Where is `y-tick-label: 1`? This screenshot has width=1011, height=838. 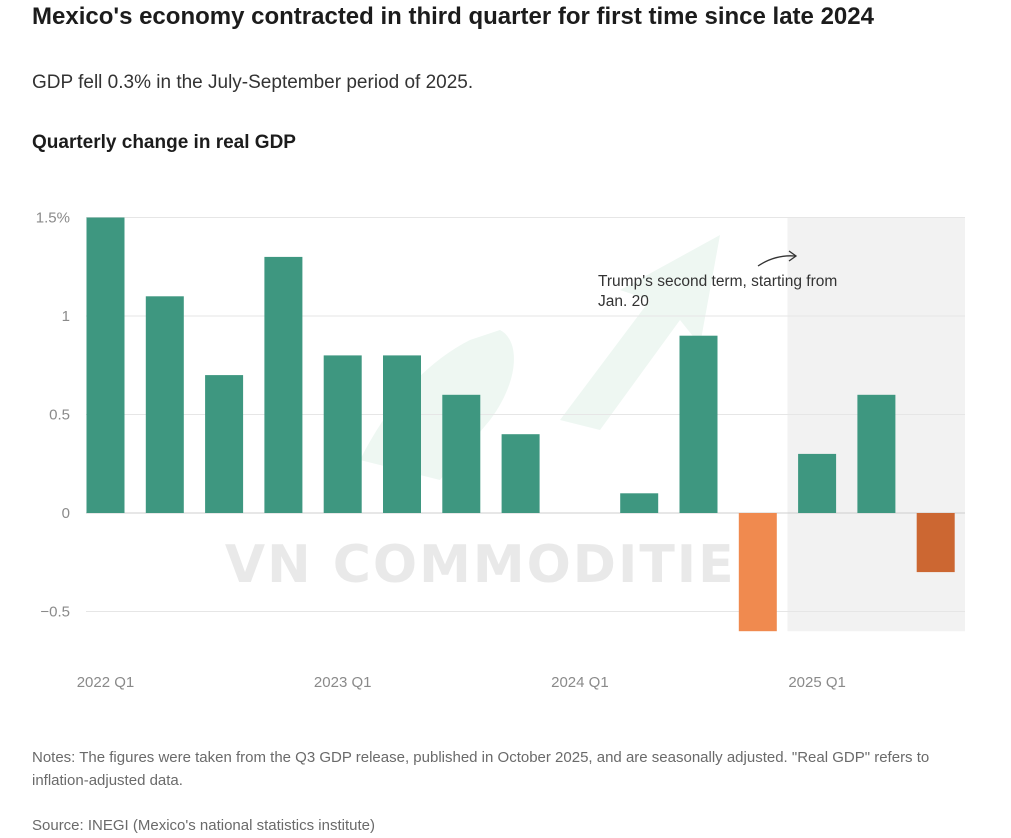
y-tick-label: 1 is located at coordinates (66, 316).